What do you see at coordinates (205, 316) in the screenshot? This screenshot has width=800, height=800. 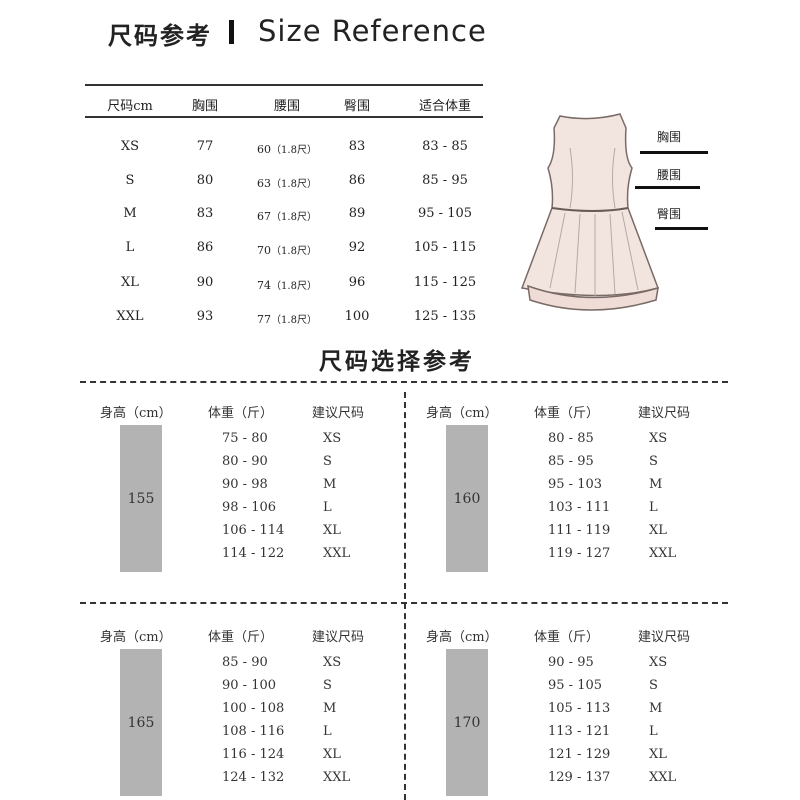 I see `chest-cell: 93` at bounding box center [205, 316].